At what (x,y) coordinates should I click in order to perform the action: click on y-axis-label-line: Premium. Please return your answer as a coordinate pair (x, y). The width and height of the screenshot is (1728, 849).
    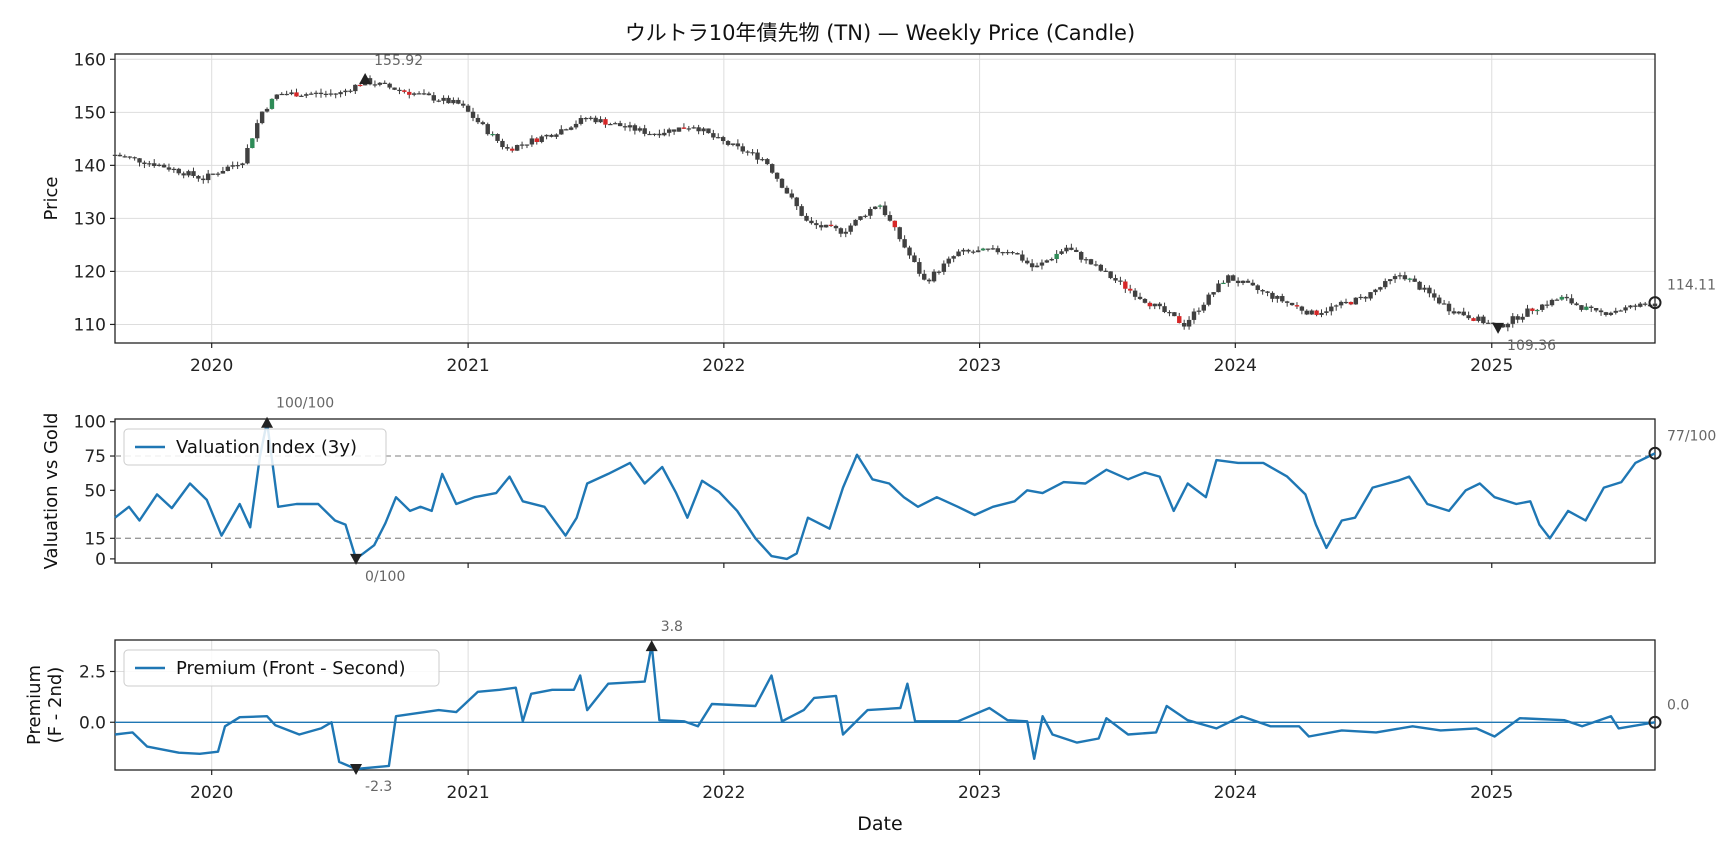
    Looking at the image, I should click on (34, 705).